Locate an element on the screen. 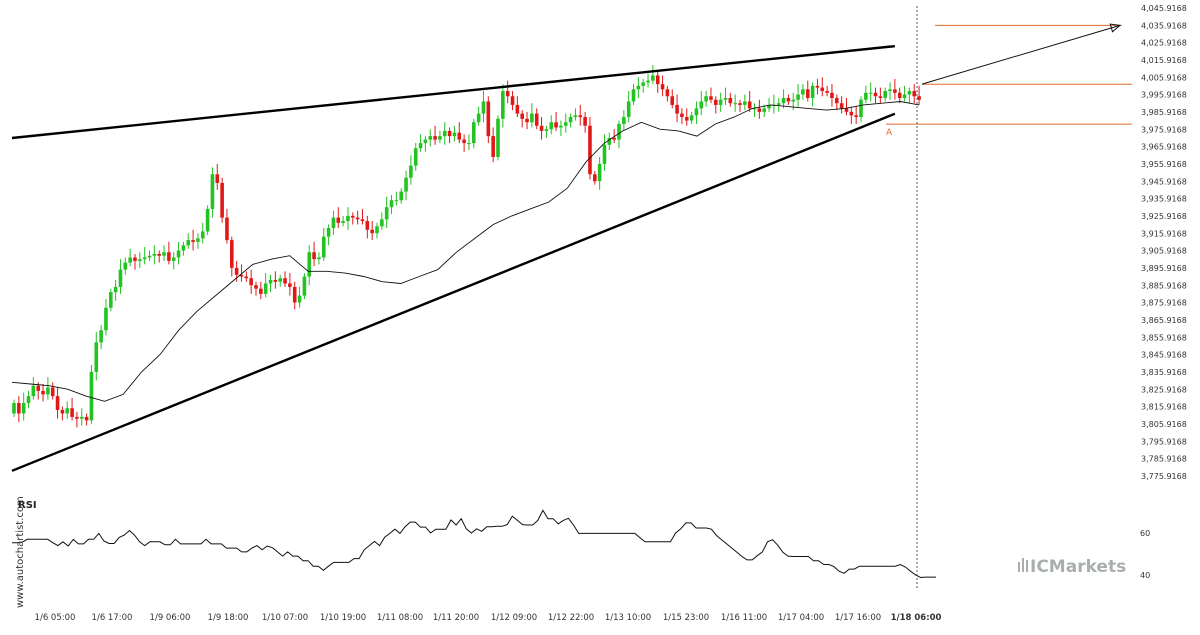  time-tick-label: 1/11 20:00 is located at coordinates (456, 618).